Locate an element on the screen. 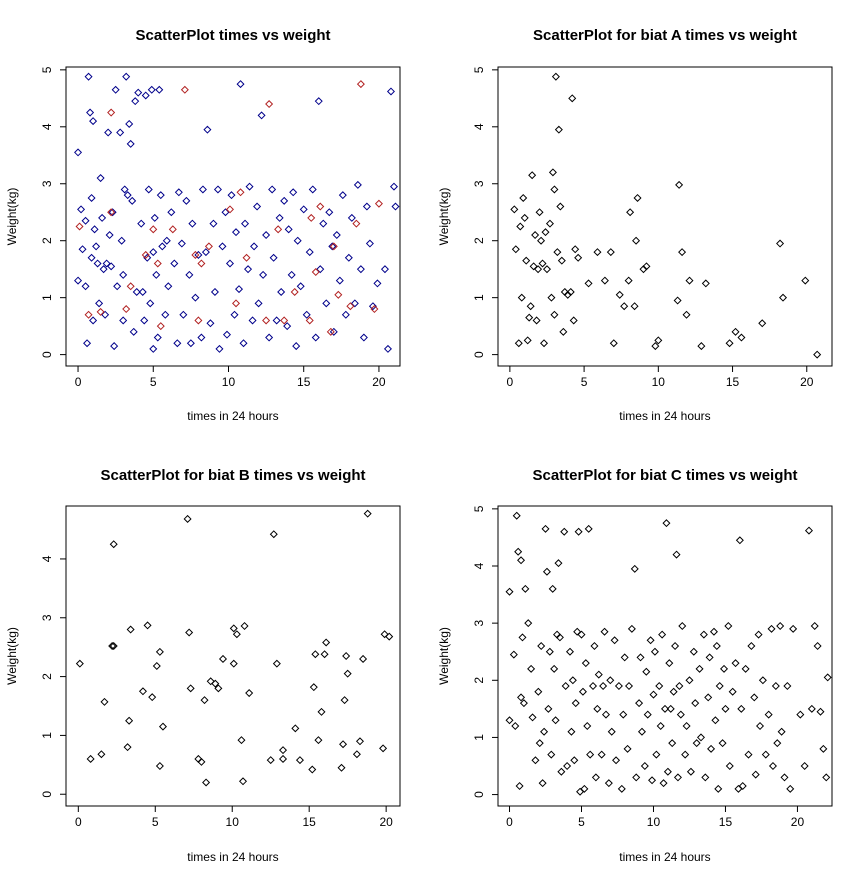  y-axis: 0 1 2 3 4 5 is located at coordinates (485, 212).